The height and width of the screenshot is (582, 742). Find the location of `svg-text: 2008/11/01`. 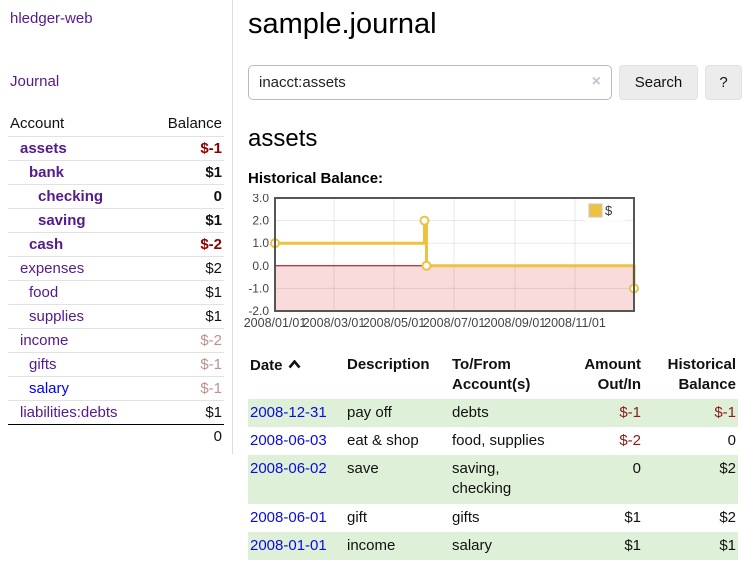

svg-text: 2008/11/01 is located at coordinates (575, 323).